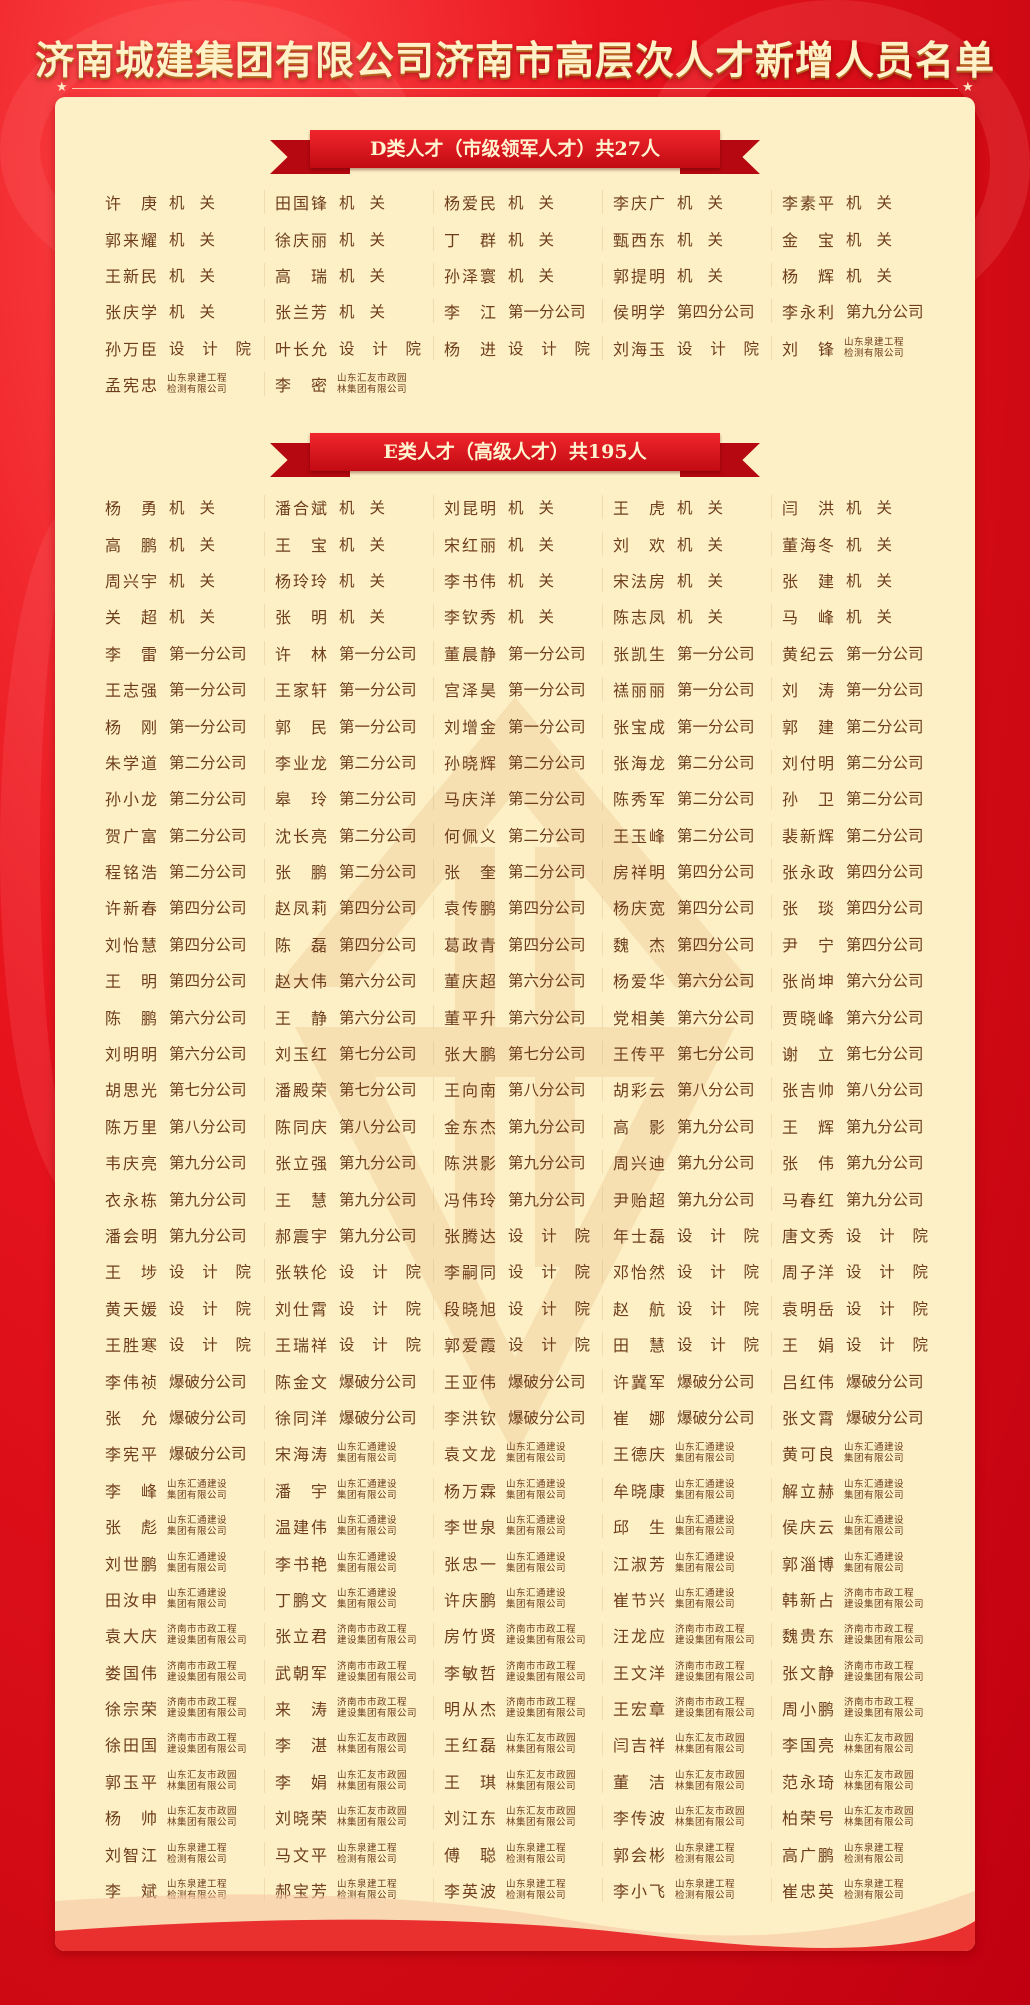 This screenshot has width=1030, height=2005. I want to click on person-name: 张永政, so click(808, 873).